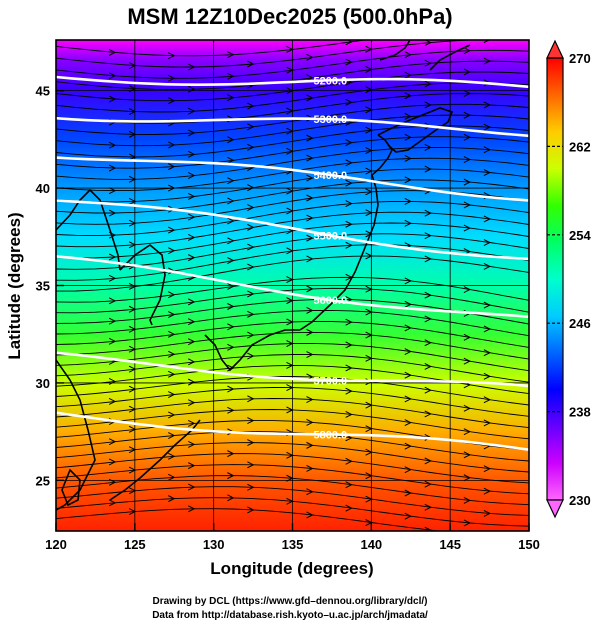  What do you see at coordinates (71, 487) in the screenshot?
I see `coastline-taiwan` at bounding box center [71, 487].